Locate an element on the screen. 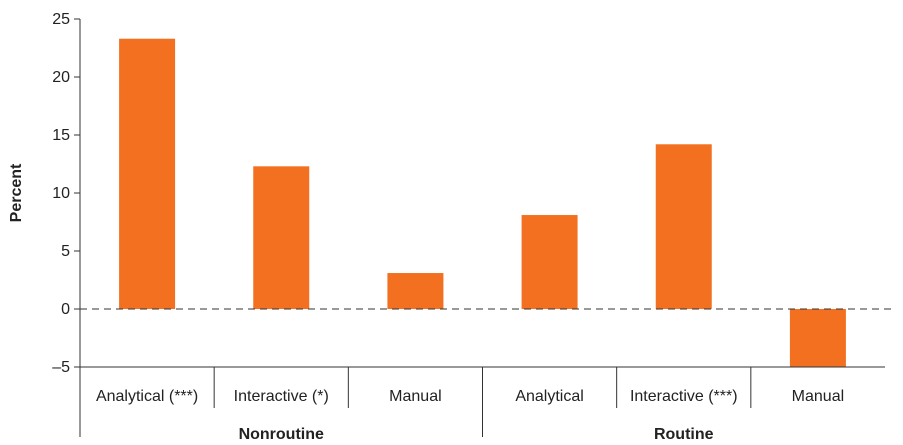  y-tick-label: 10 is located at coordinates (61, 193).